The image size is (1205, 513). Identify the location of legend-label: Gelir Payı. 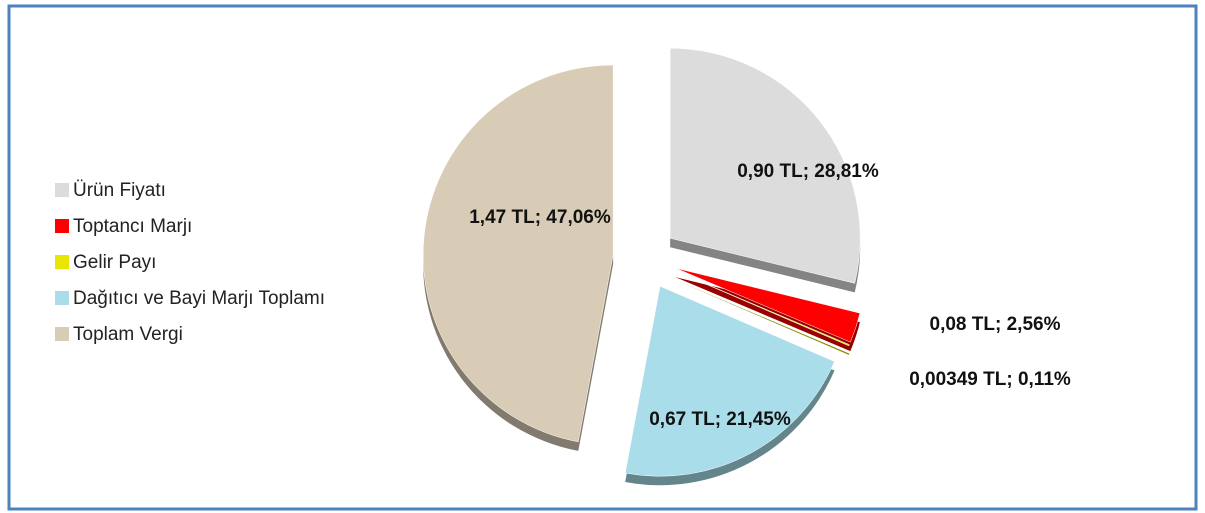
(114, 262).